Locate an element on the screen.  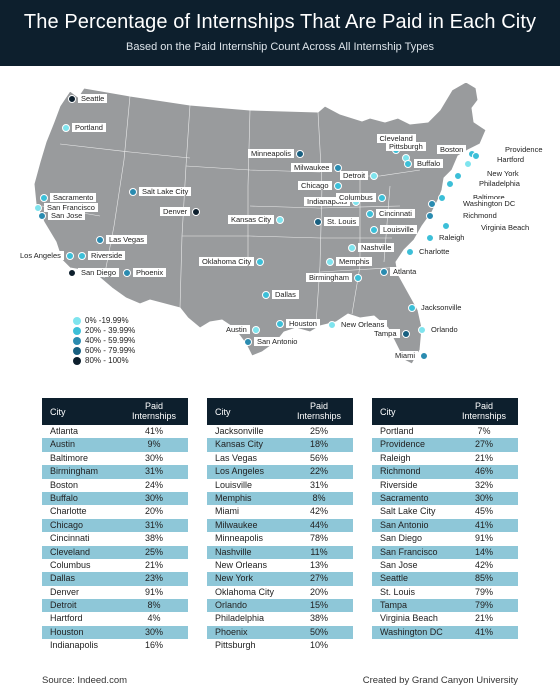
table-row: Chicago 31% is located at coordinates (115, 525).